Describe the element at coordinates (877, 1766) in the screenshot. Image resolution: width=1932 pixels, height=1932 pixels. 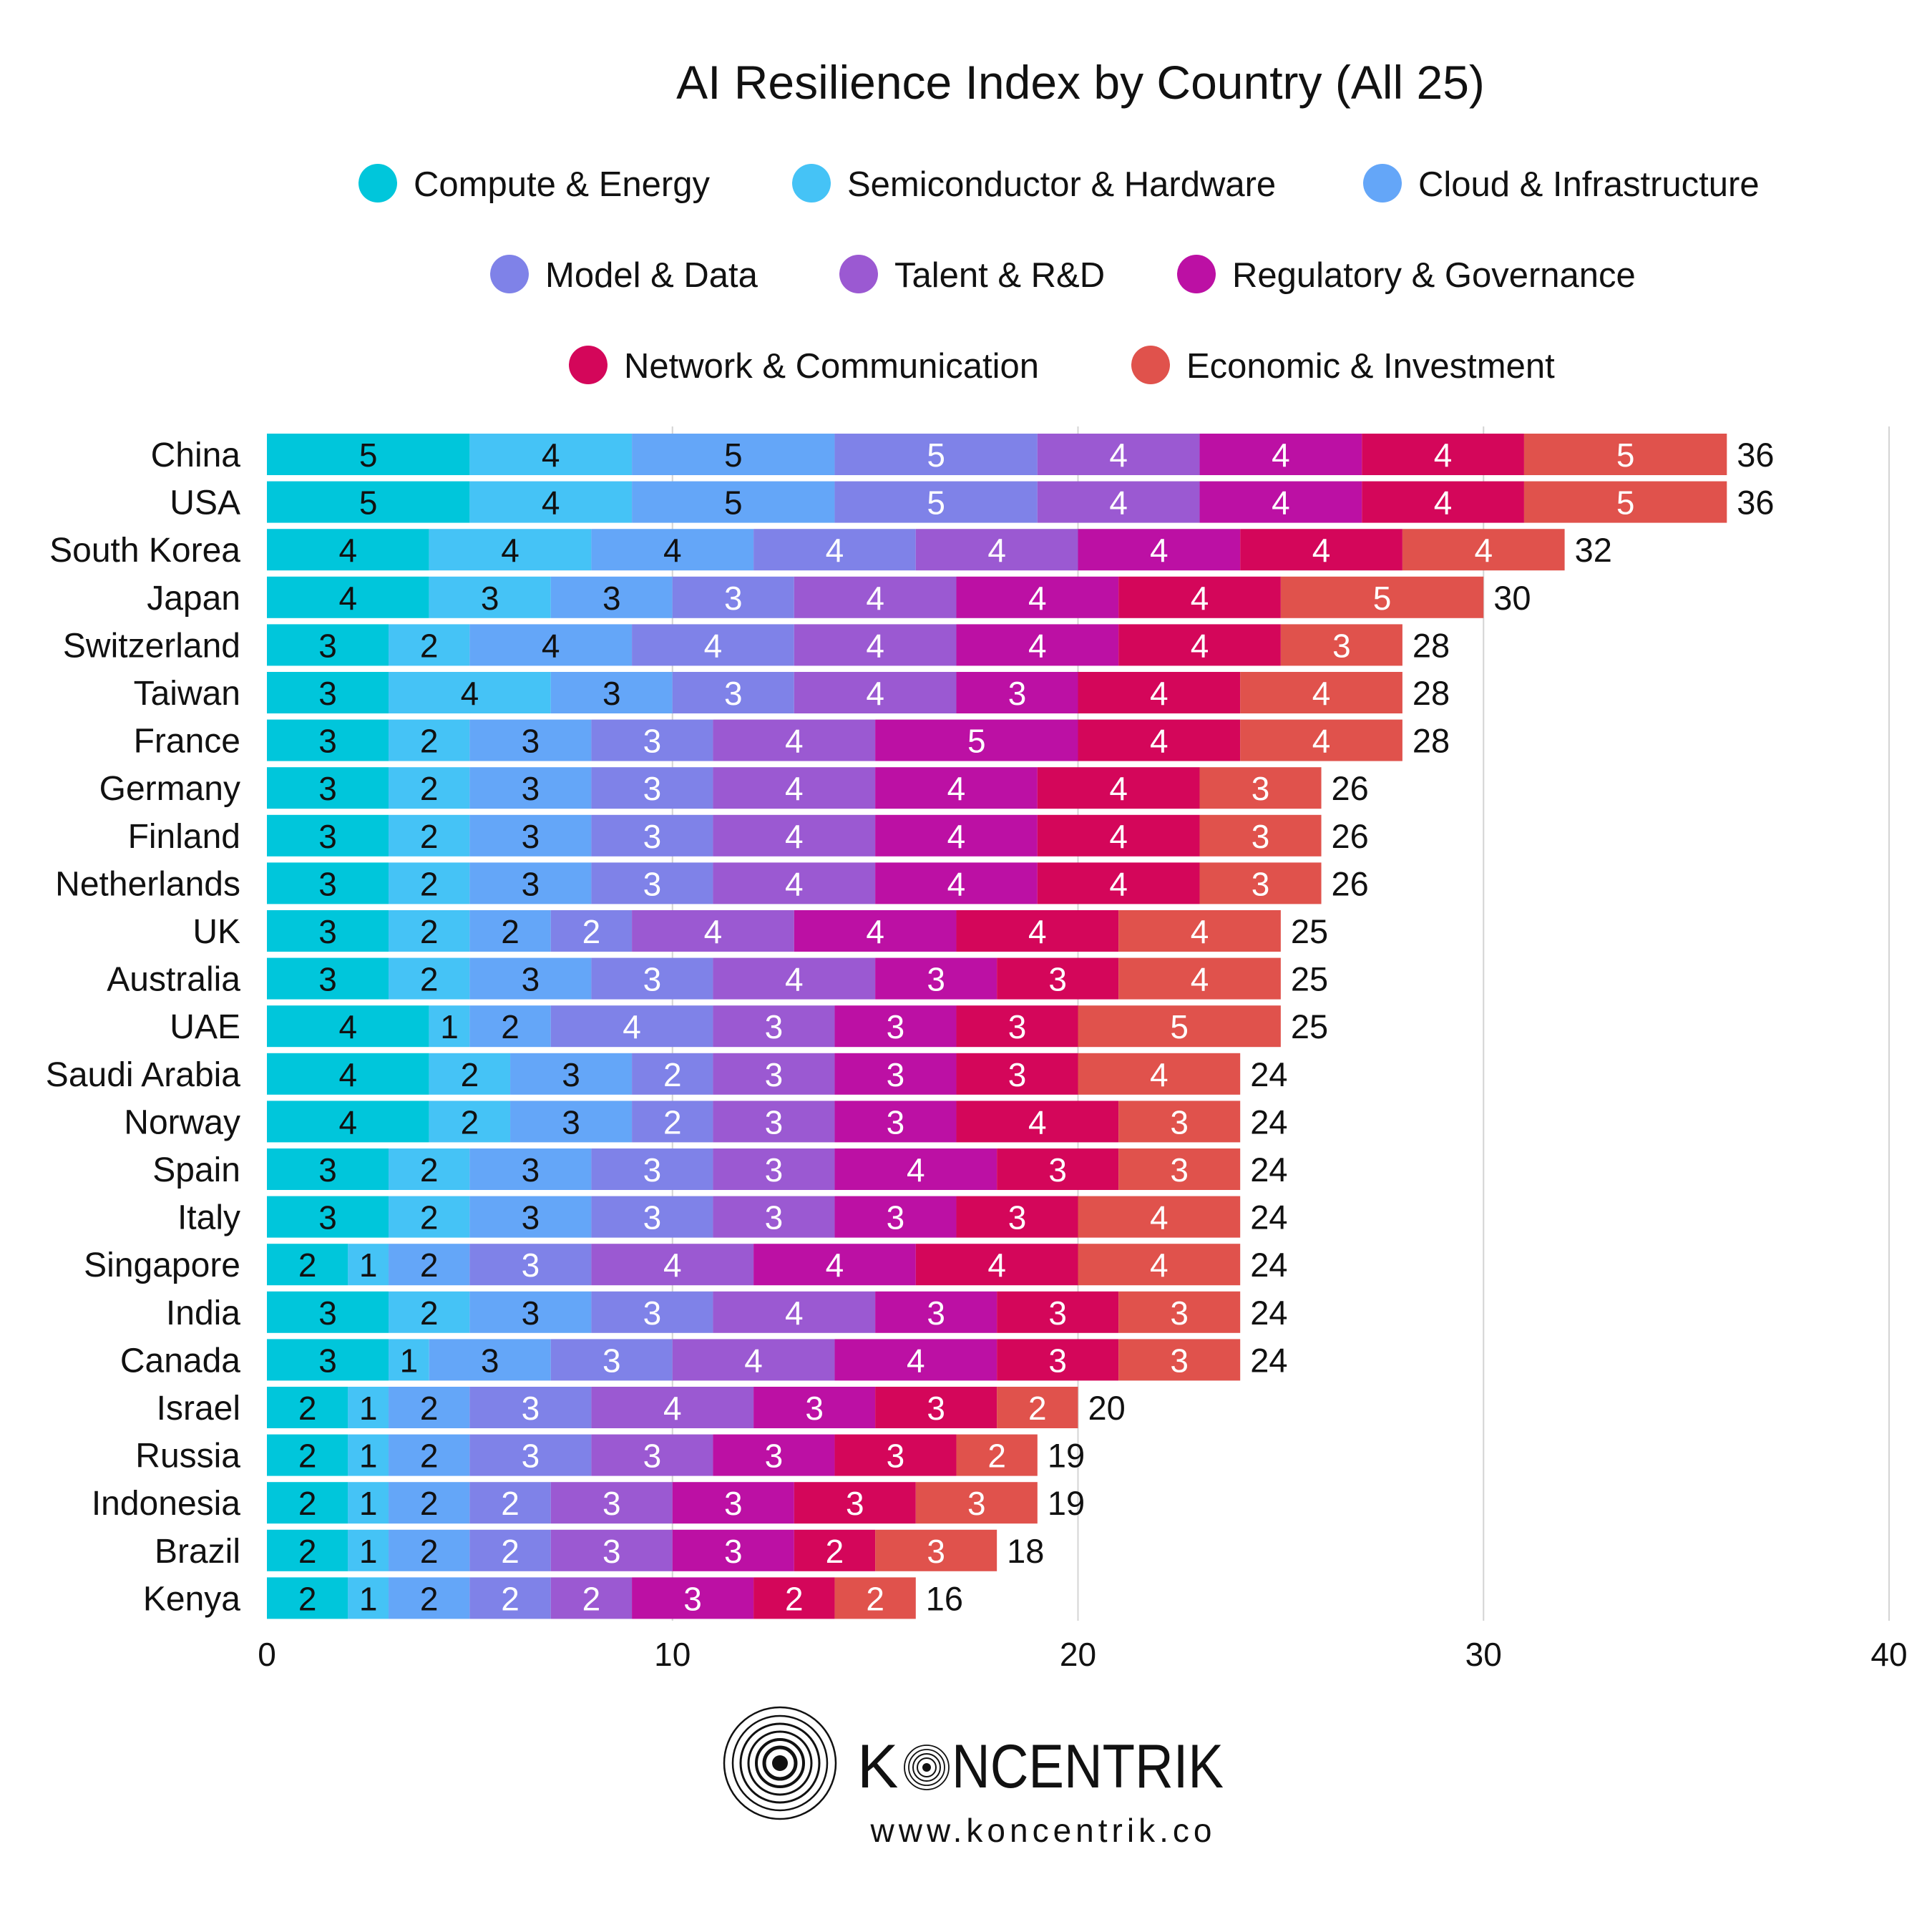
I see `brand-name-k: K` at that location.